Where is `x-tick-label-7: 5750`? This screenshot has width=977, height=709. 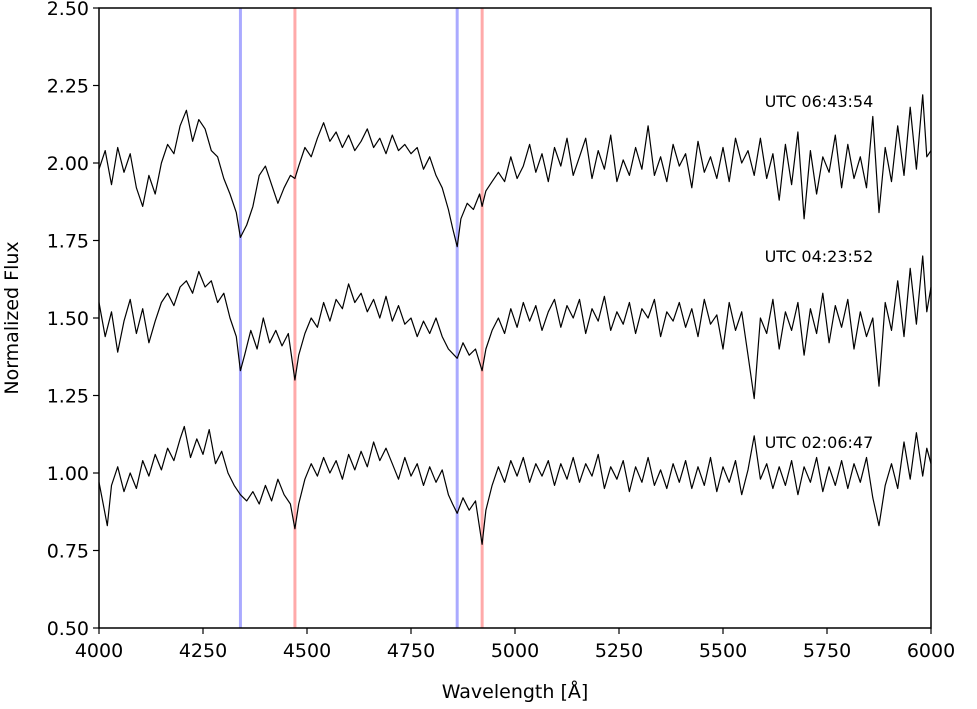
x-tick-label-7: 5750 is located at coordinates (827, 651).